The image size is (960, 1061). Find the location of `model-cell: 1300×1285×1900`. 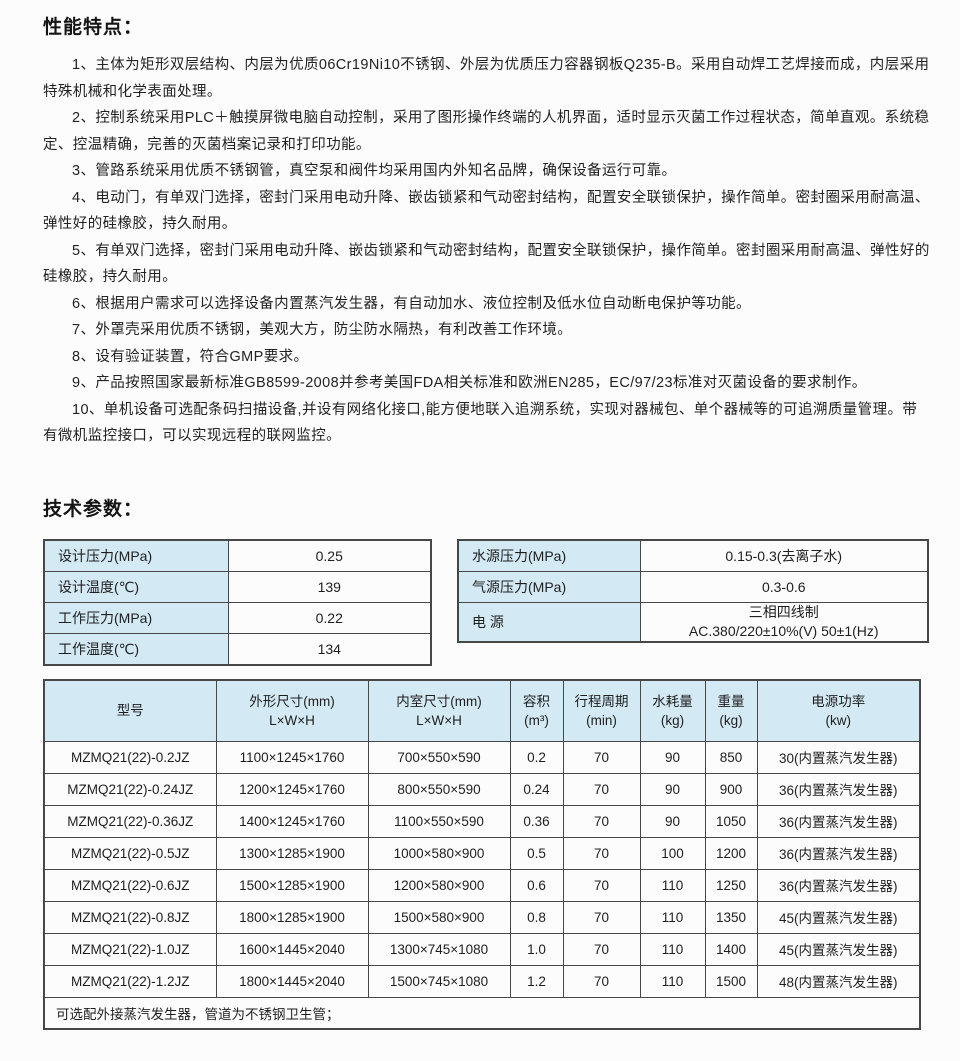

model-cell: 1300×1285×1900 is located at coordinates (292, 853).